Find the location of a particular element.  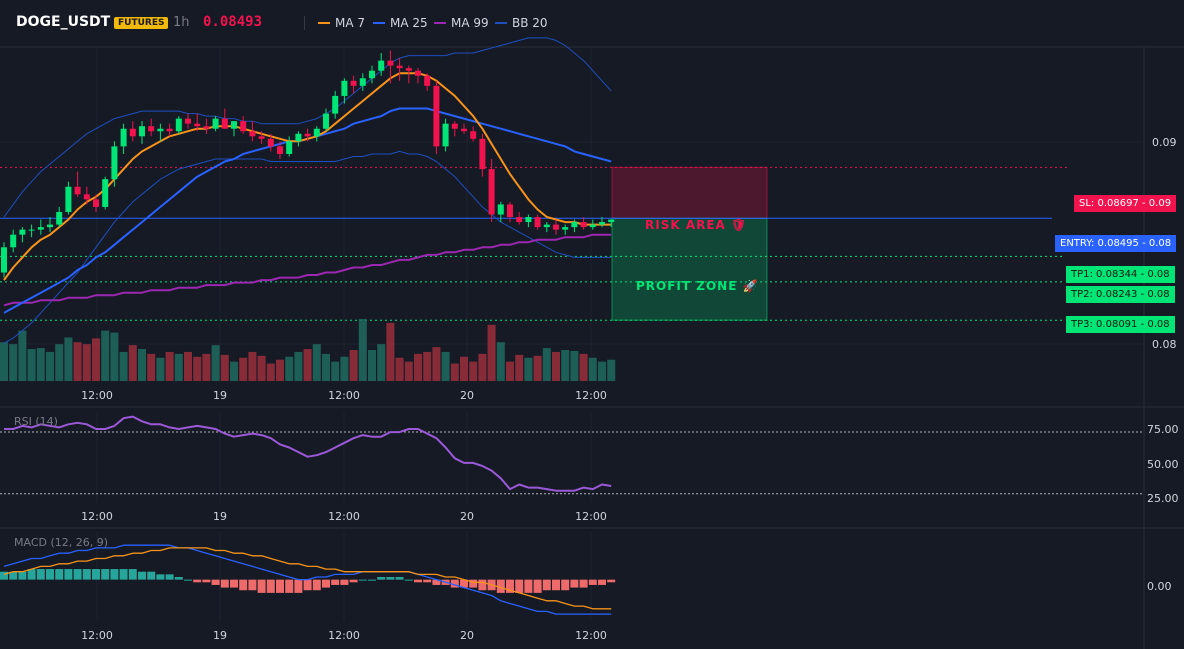

legend-ma25-swatch is located at coordinates (379, 22).